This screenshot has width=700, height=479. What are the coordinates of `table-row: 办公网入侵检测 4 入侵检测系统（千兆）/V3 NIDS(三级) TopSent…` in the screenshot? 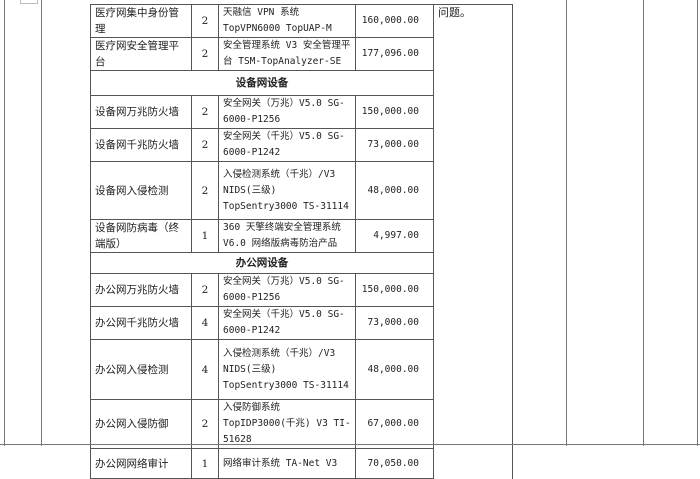 It's located at (301, 369).